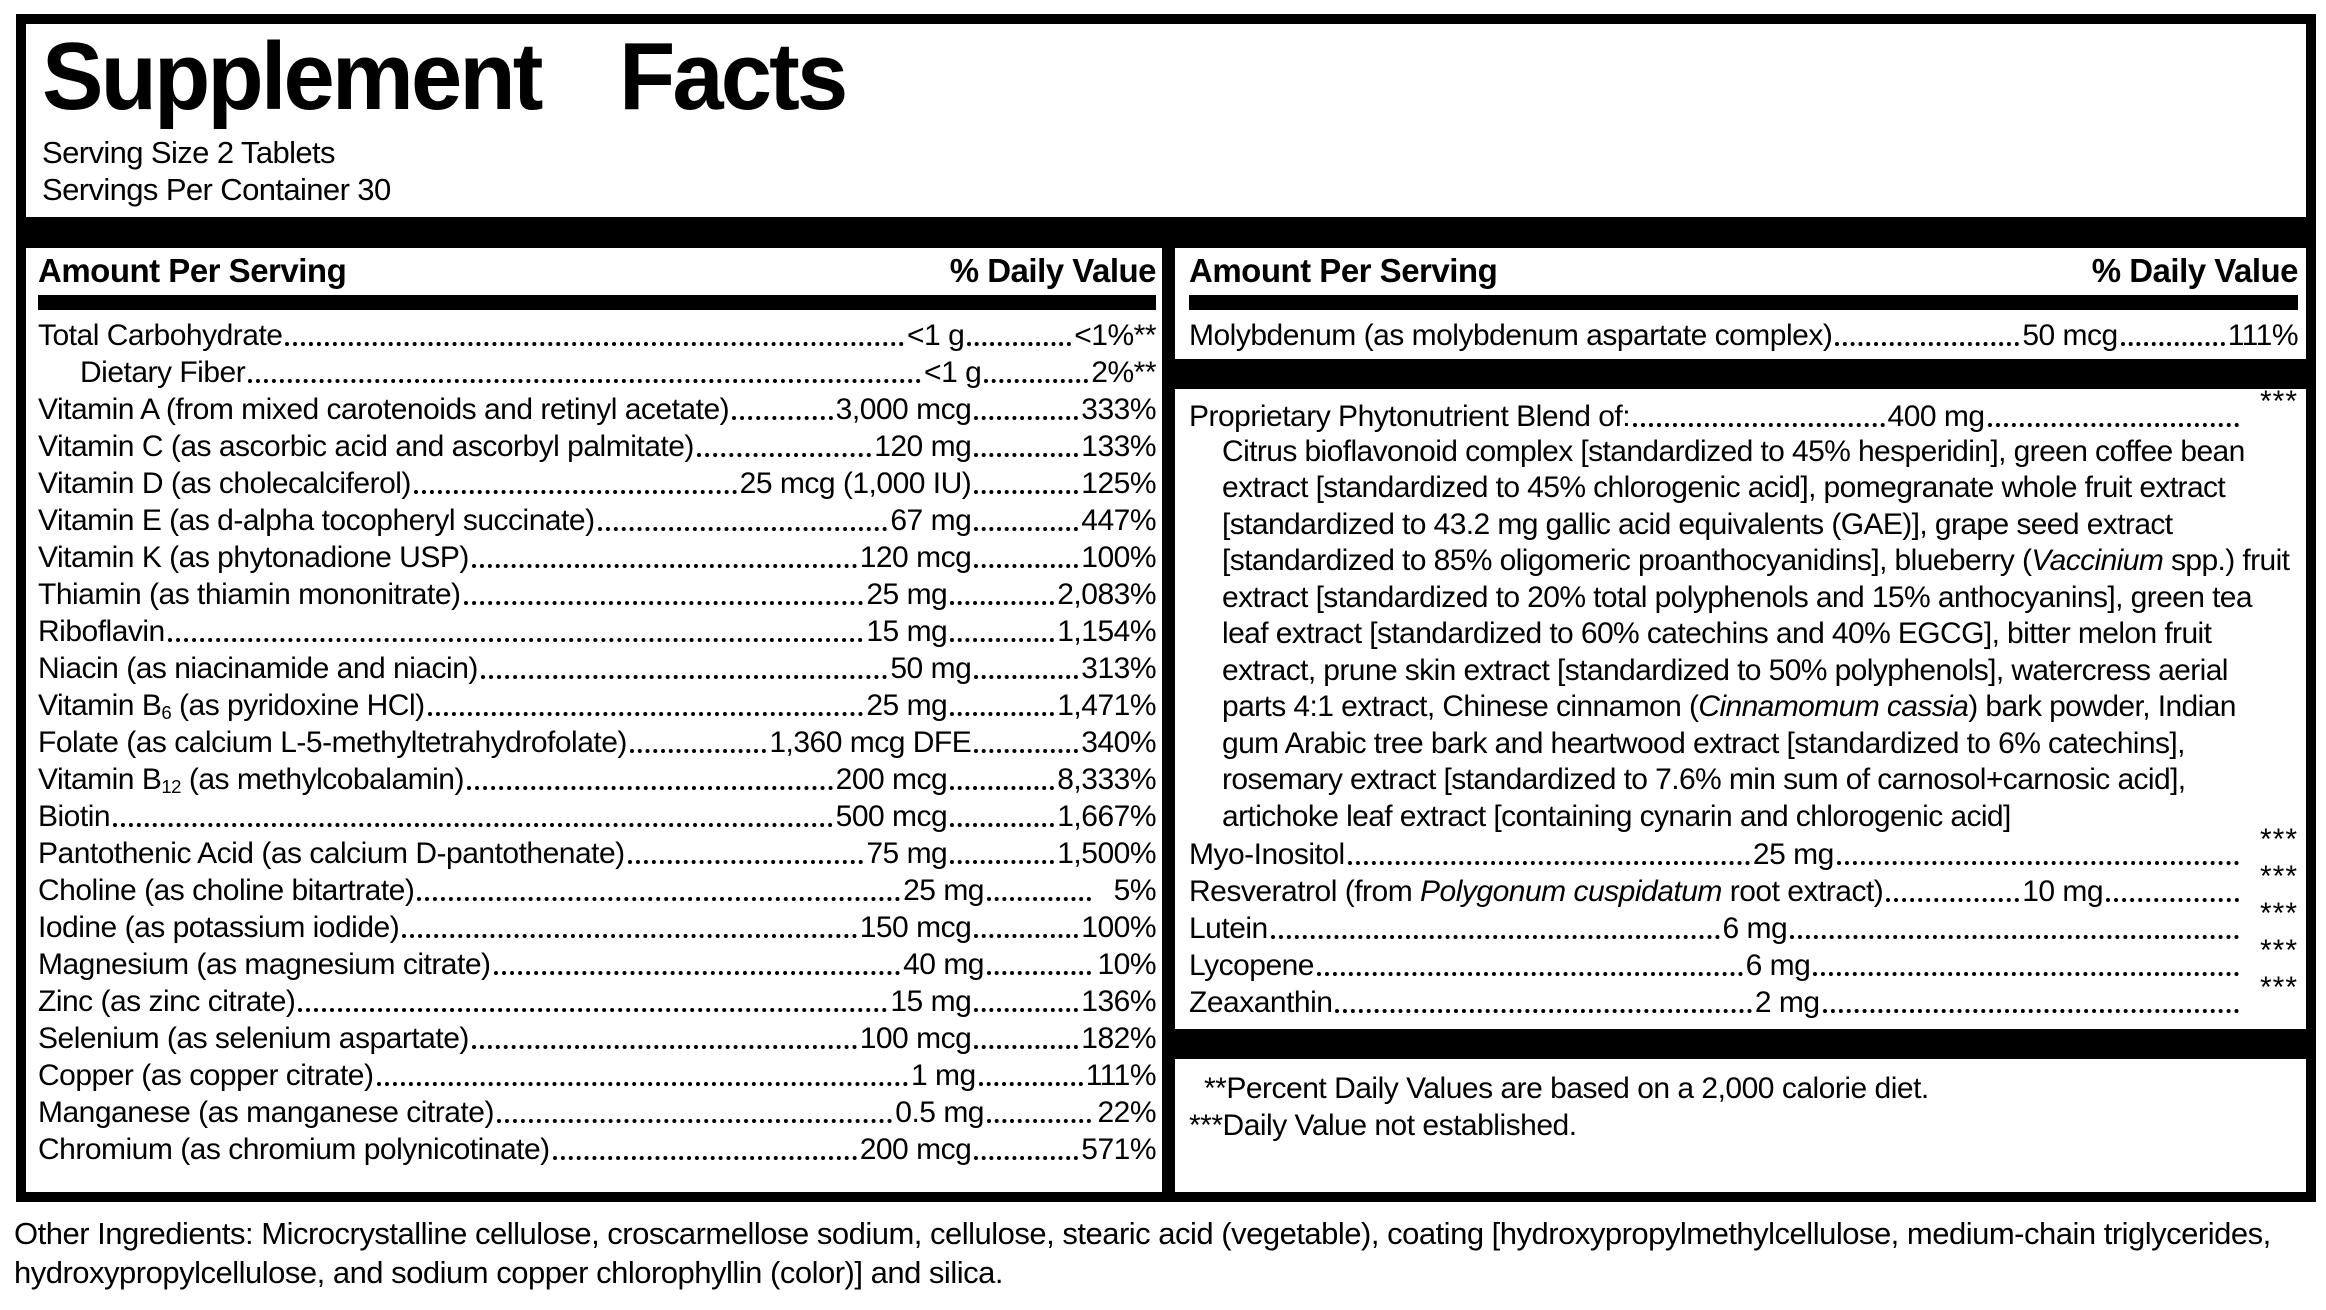 Image resolution: width=2326 pixels, height=1310 pixels. I want to click on daily-value: 333%, so click(1118, 409).